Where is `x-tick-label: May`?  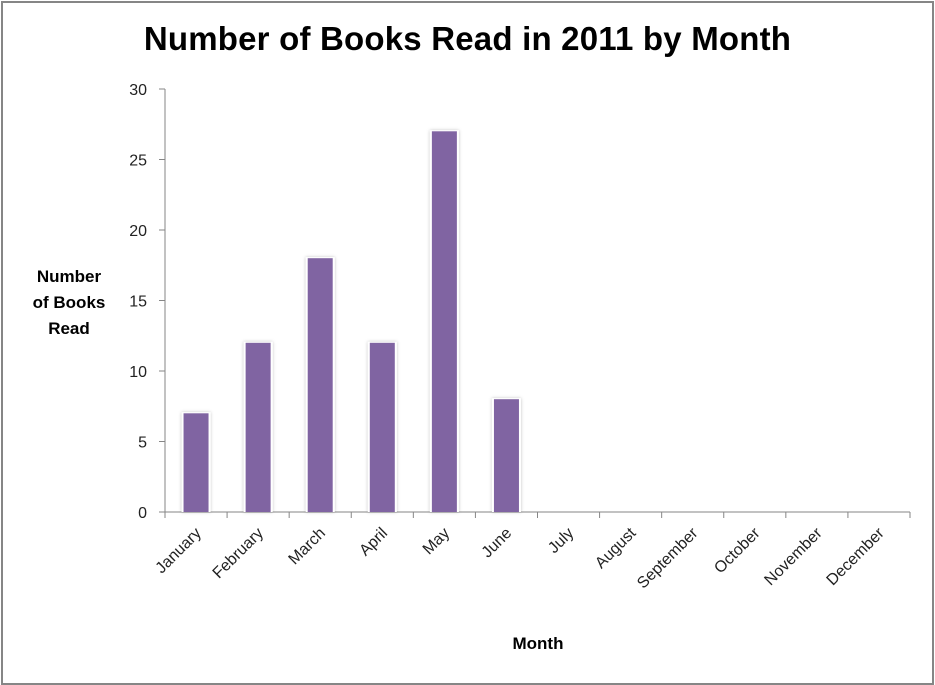
x-tick-label: May is located at coordinates (436, 541).